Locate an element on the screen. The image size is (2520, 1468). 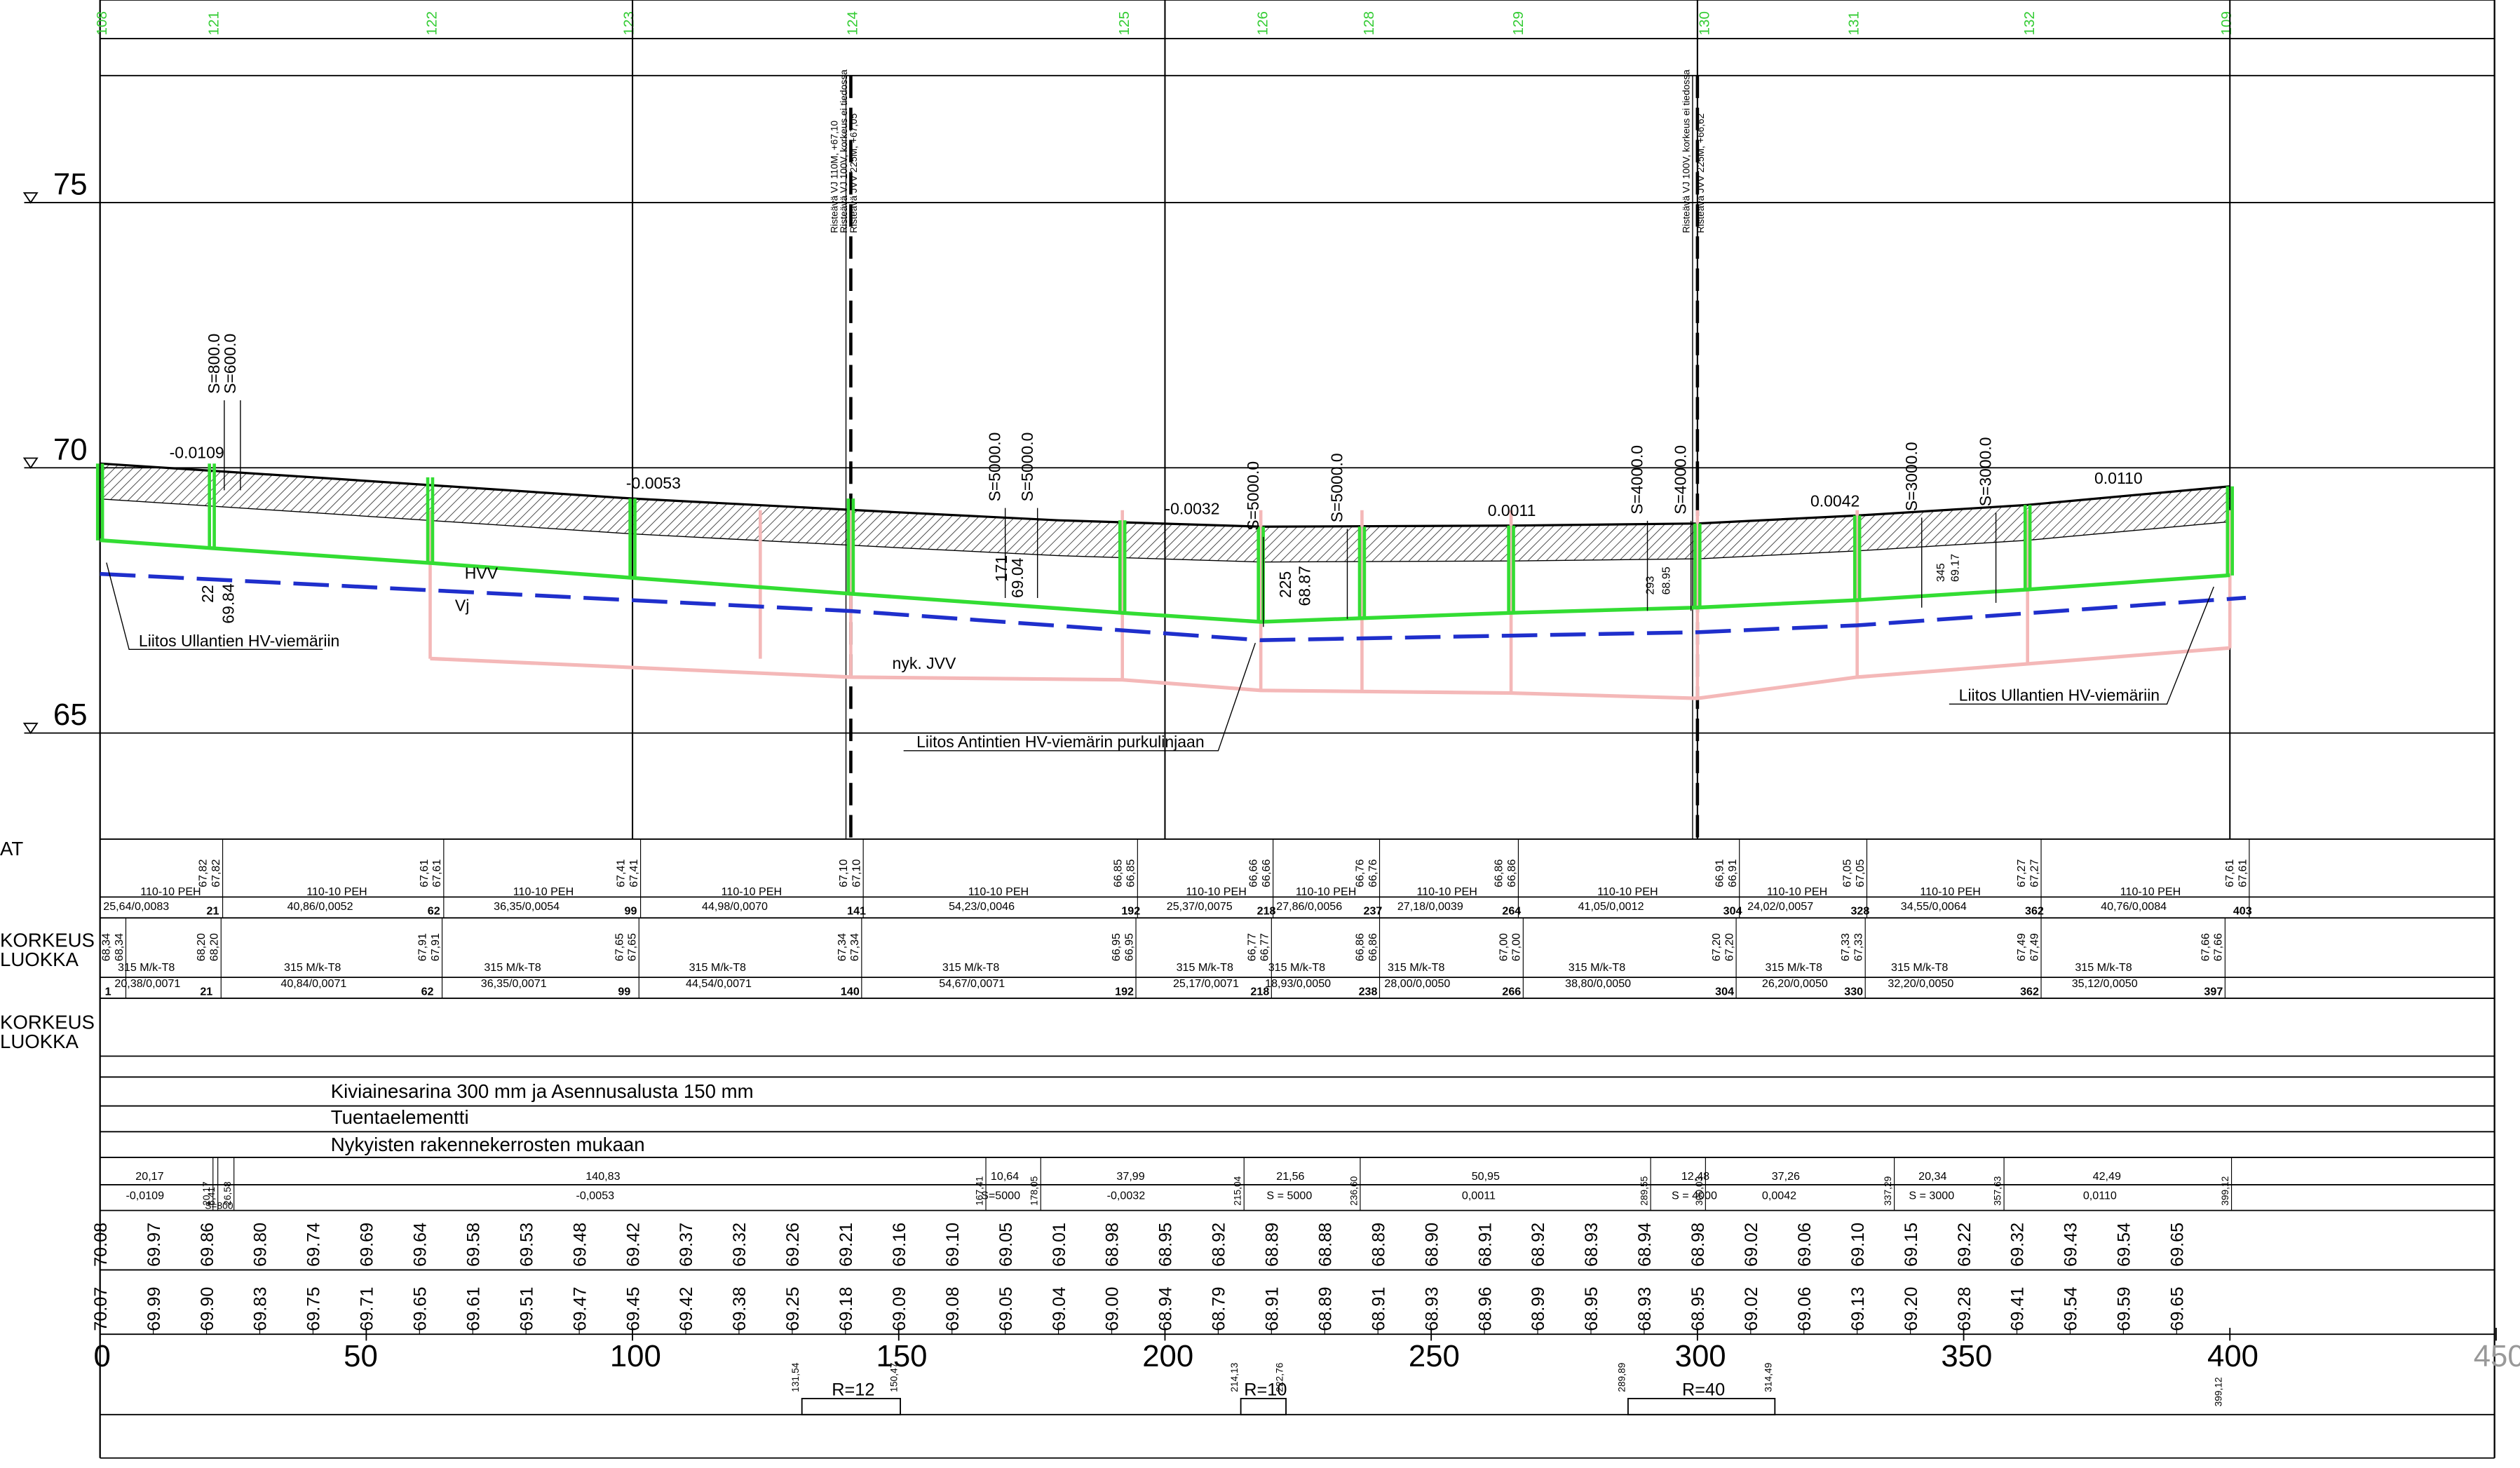
pipe-profiles is located at coordinates (1171, 581).